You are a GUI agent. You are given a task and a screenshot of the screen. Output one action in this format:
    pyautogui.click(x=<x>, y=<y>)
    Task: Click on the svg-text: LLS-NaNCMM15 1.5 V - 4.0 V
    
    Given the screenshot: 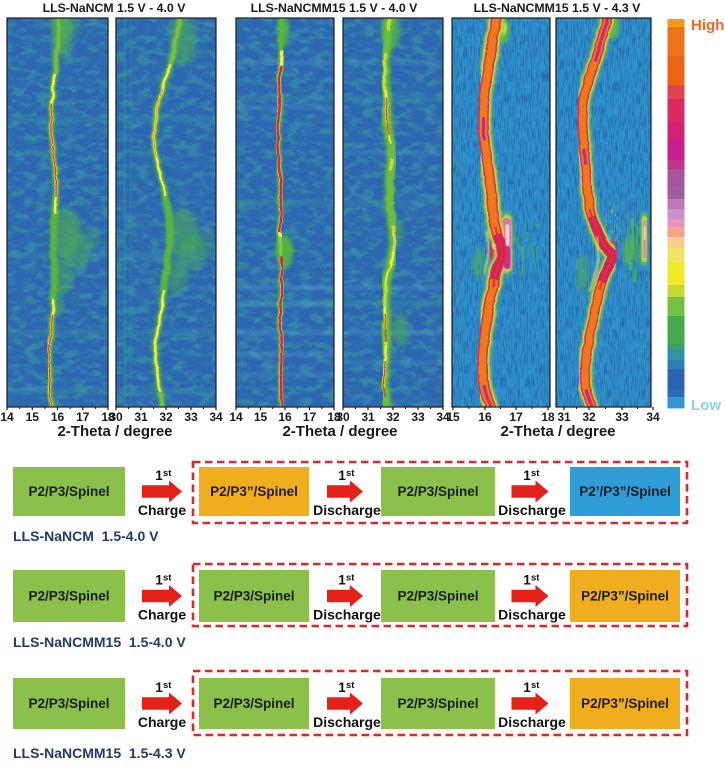 What is the action you would take?
    pyautogui.click(x=335, y=8)
    